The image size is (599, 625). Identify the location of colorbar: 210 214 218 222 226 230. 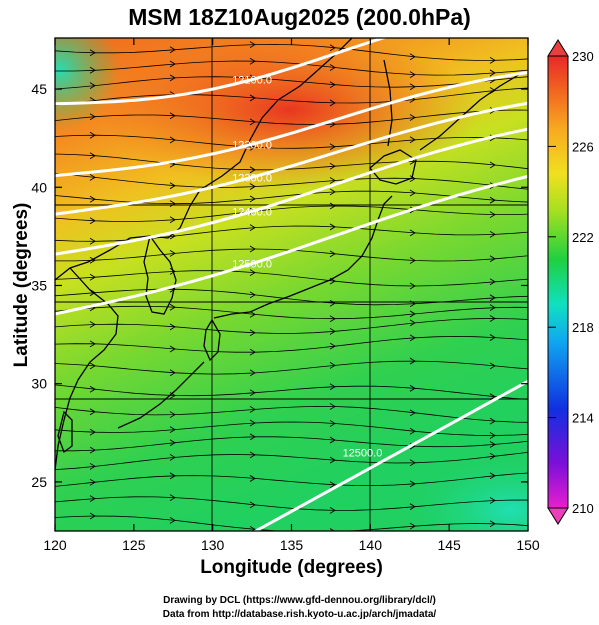
(570, 282).